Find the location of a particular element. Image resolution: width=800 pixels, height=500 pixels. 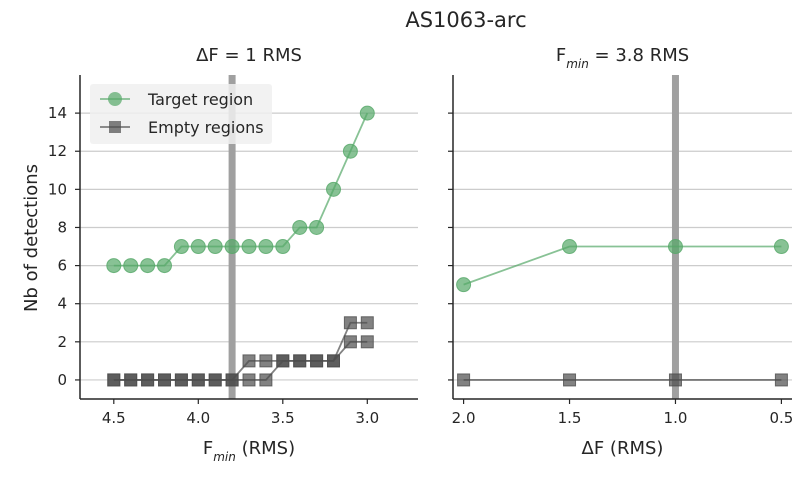

legend-box is located at coordinates (181, 114).